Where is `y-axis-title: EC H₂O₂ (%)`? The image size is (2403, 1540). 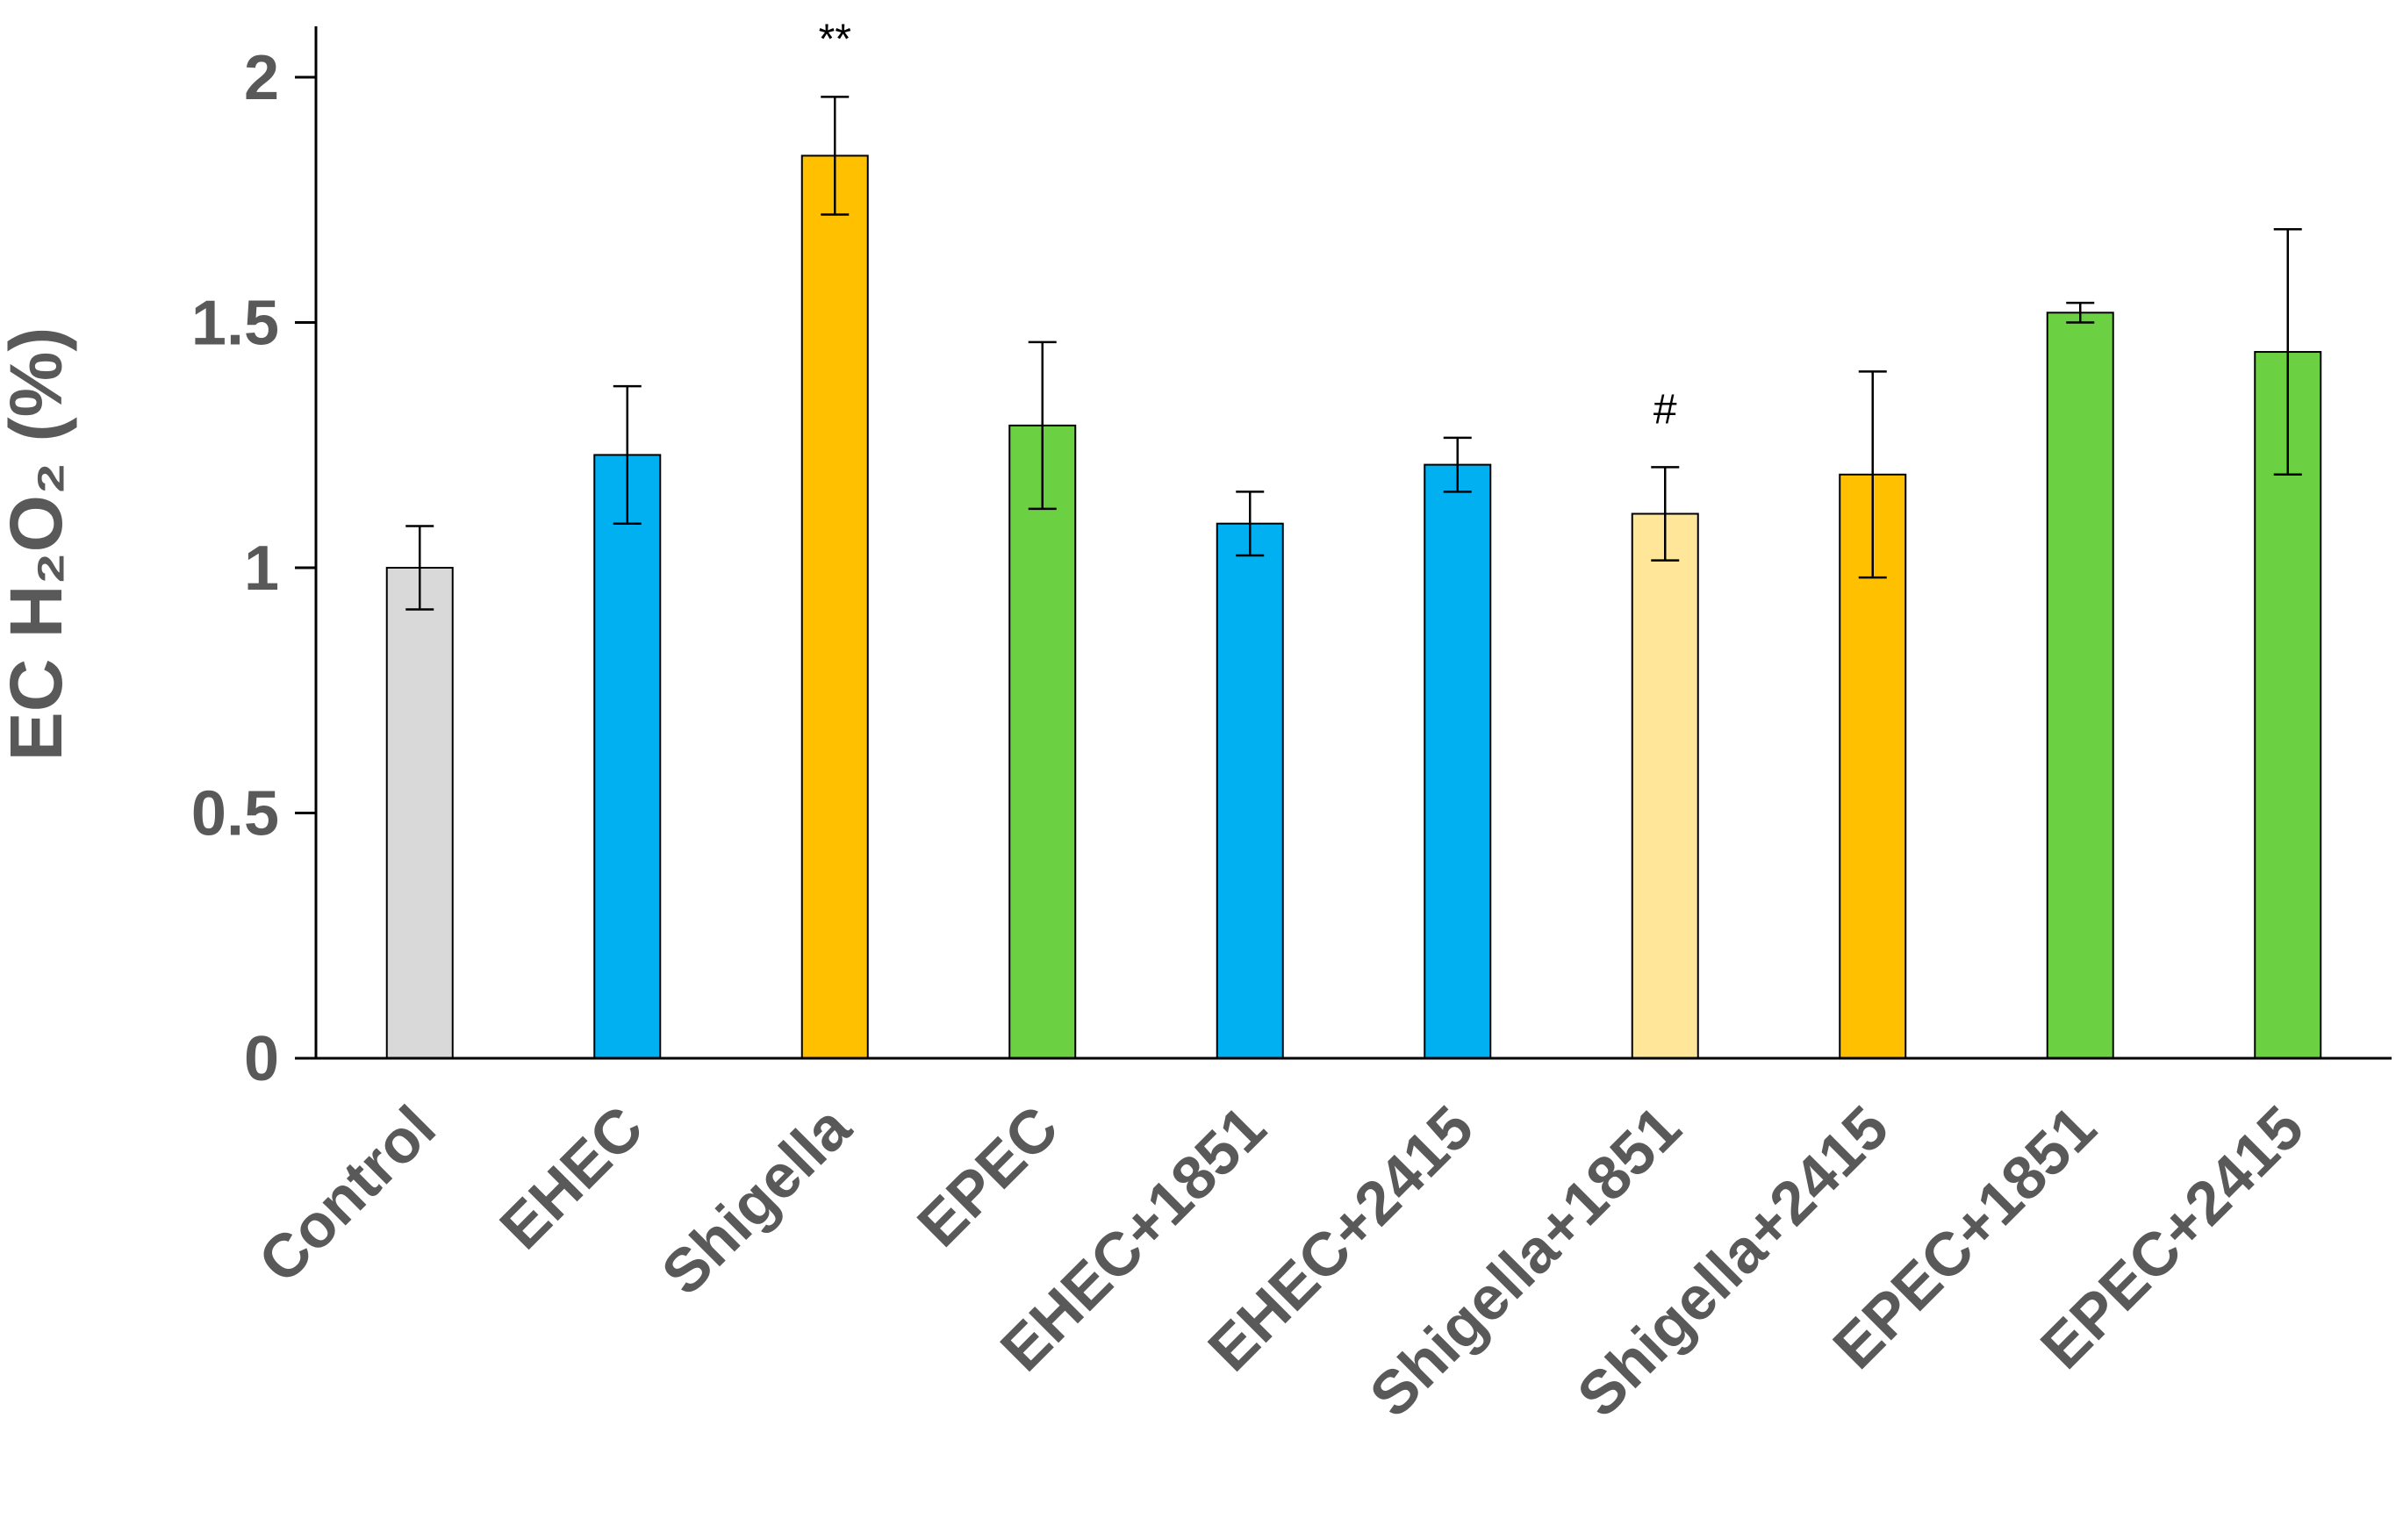 y-axis-title: EC H₂O₂ (%) is located at coordinates (38, 544).